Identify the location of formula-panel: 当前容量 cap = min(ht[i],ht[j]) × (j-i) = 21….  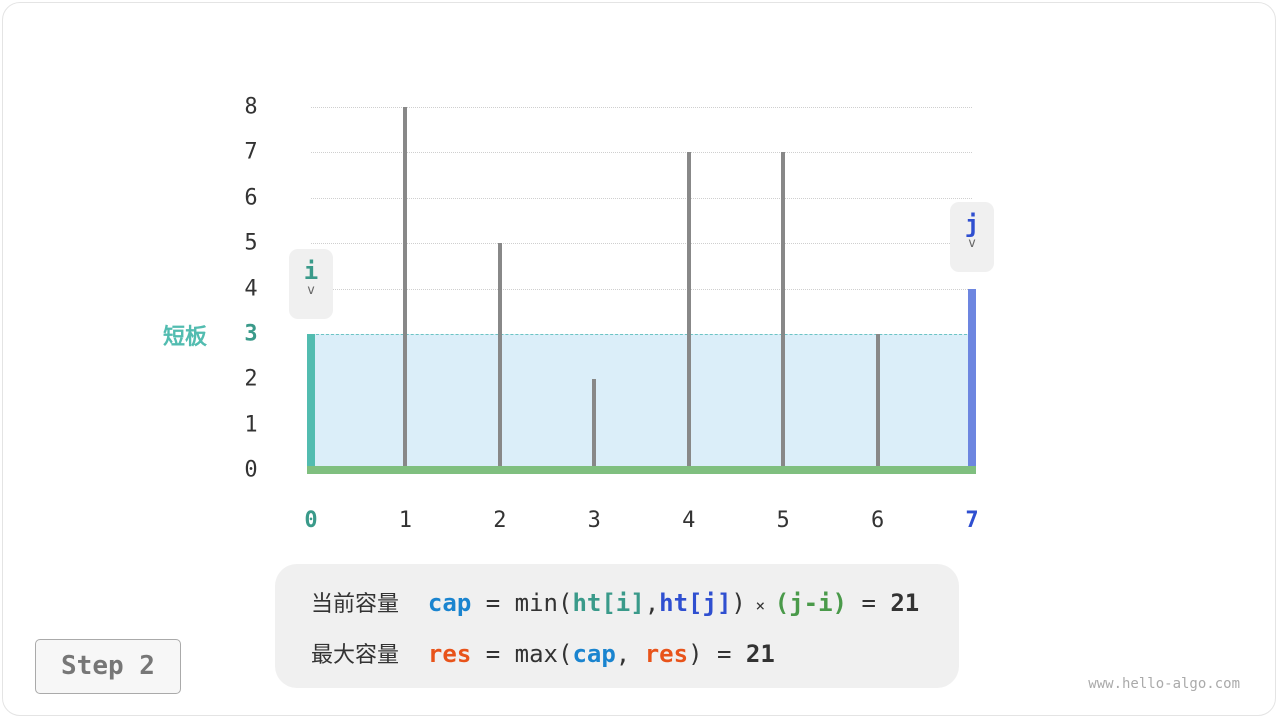
(617, 626).